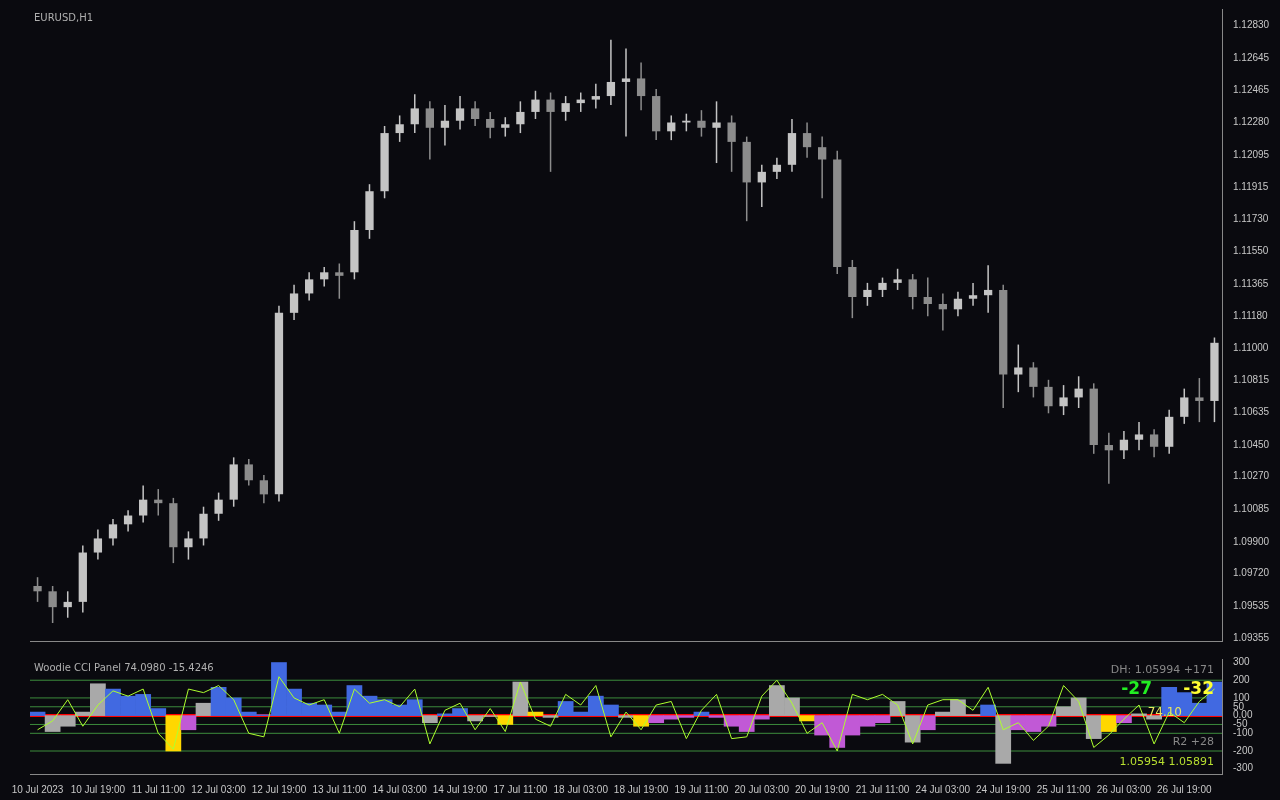 This screenshot has height=800, width=1280. What do you see at coordinates (1243, 750) in the screenshot?
I see `y-tick-label: -200` at bounding box center [1243, 750].